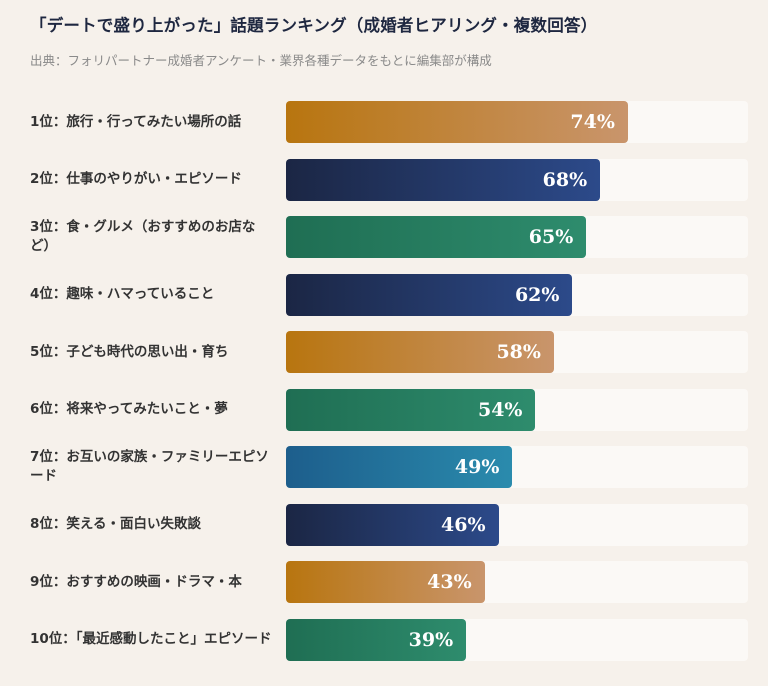 The image size is (768, 686). Describe the element at coordinates (449, 582) in the screenshot. I see `bar-value: 43%` at that location.